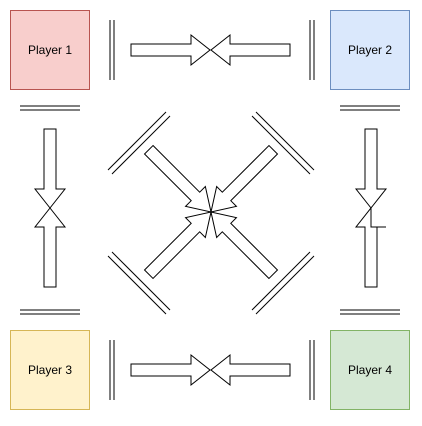 The height and width of the screenshot is (426, 422). What do you see at coordinates (139, 143) in the screenshot?
I see `wall-diagonal-top-left` at bounding box center [139, 143].